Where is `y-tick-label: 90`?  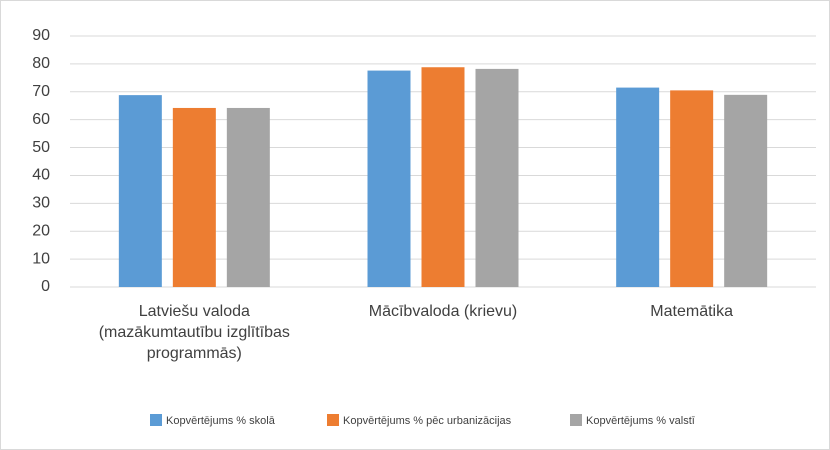 y-tick-label: 90 is located at coordinates (41, 35).